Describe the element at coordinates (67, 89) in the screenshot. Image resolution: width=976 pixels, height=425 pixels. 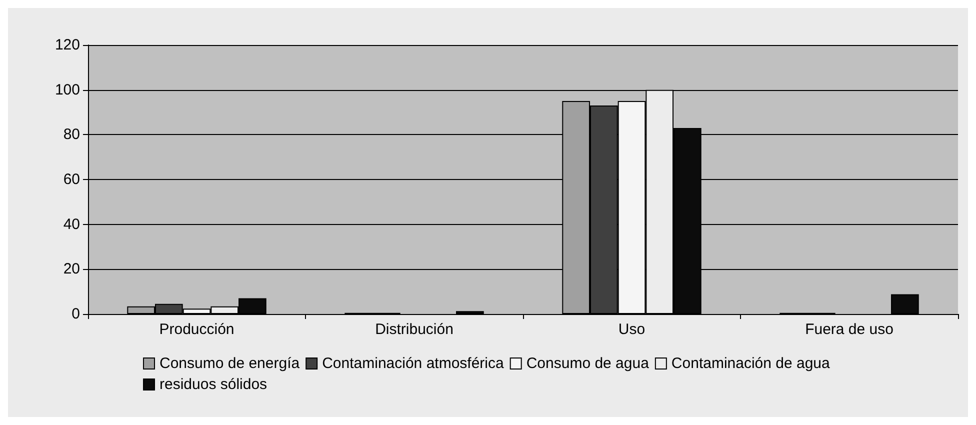
I see `y-tick-label: 100` at that location.